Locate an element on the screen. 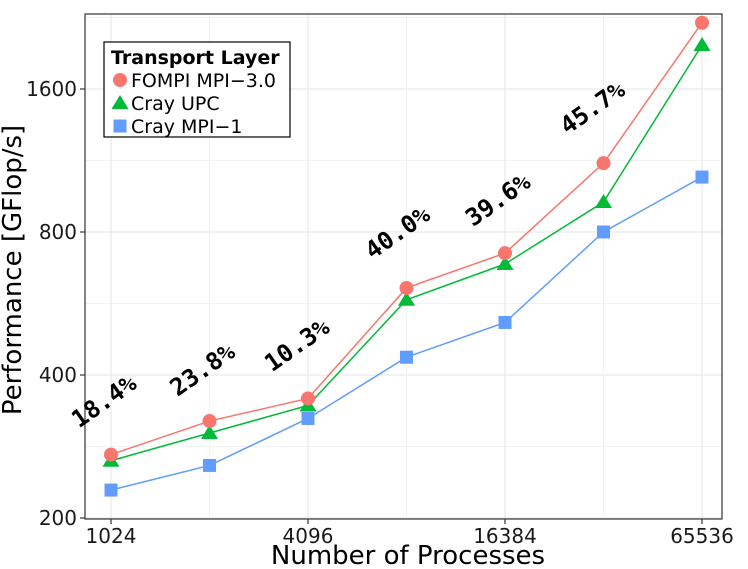  x-tick-label: 1024 is located at coordinates (111, 536).